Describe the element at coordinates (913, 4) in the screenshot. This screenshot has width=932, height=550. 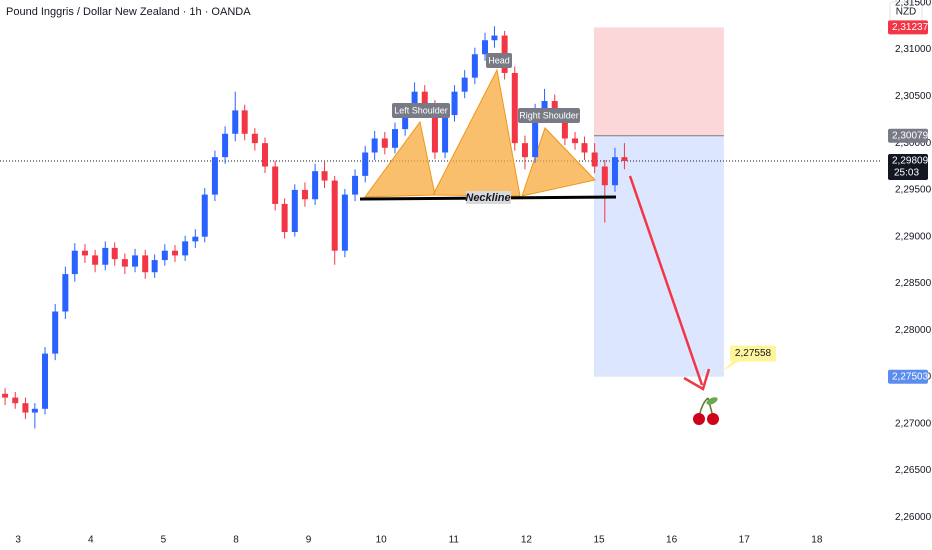
I see `y-tick-label: 2,31500` at that location.